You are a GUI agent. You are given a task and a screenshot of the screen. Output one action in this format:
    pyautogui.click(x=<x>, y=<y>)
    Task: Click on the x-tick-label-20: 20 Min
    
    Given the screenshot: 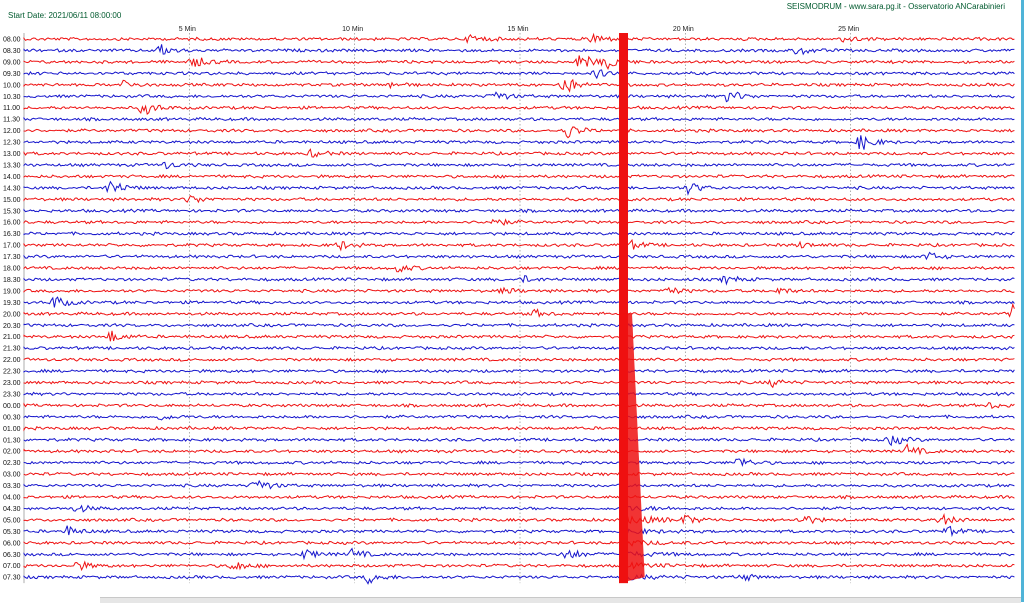 What is the action you would take?
    pyautogui.click(x=683, y=29)
    